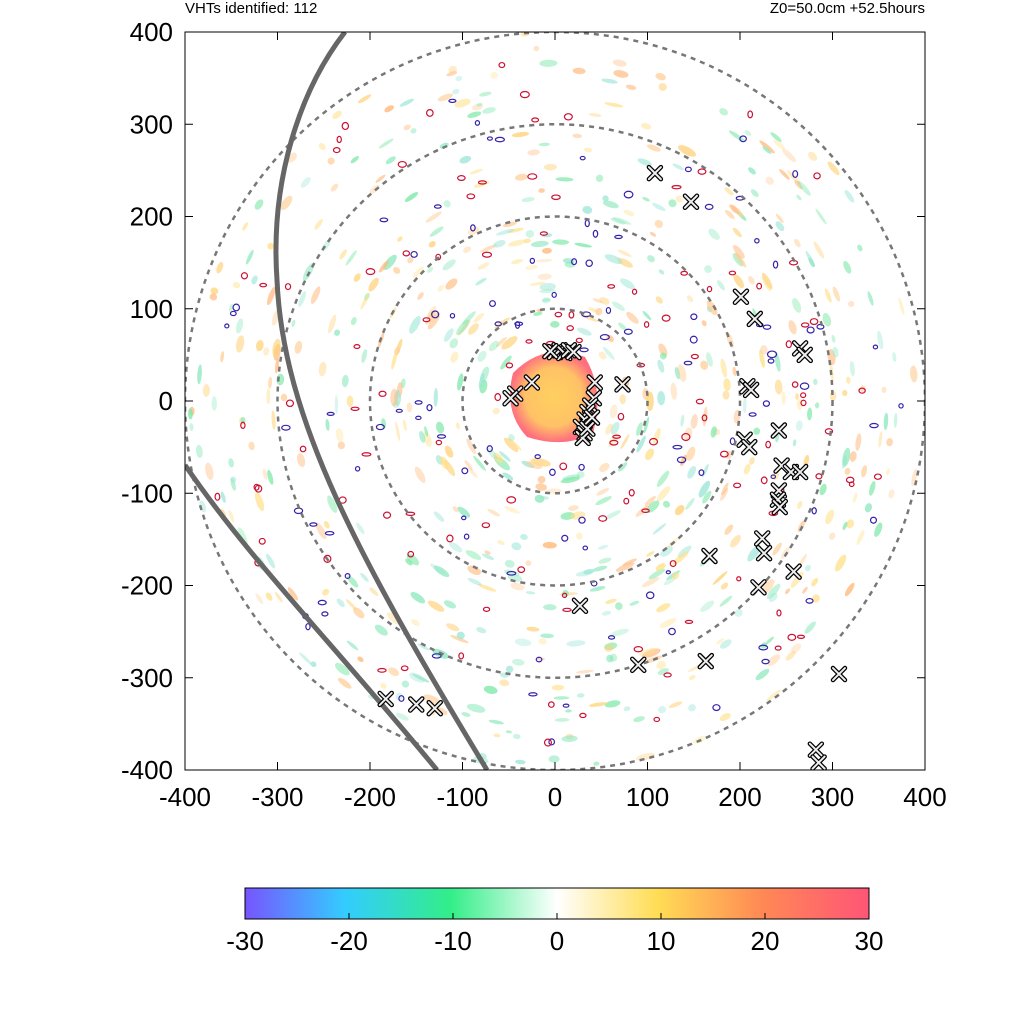 Image resolution: width=1024 pixels, height=1024 pixels. I want to click on colorbar-tick-label: -30, so click(245, 941).